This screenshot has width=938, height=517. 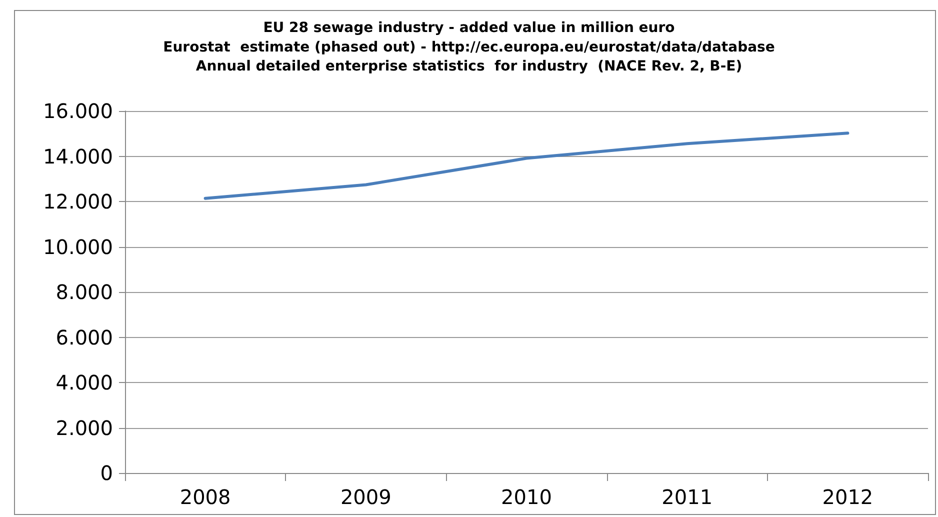 What do you see at coordinates (78, 156) in the screenshot?
I see `y-tick-label: 14.000` at bounding box center [78, 156].